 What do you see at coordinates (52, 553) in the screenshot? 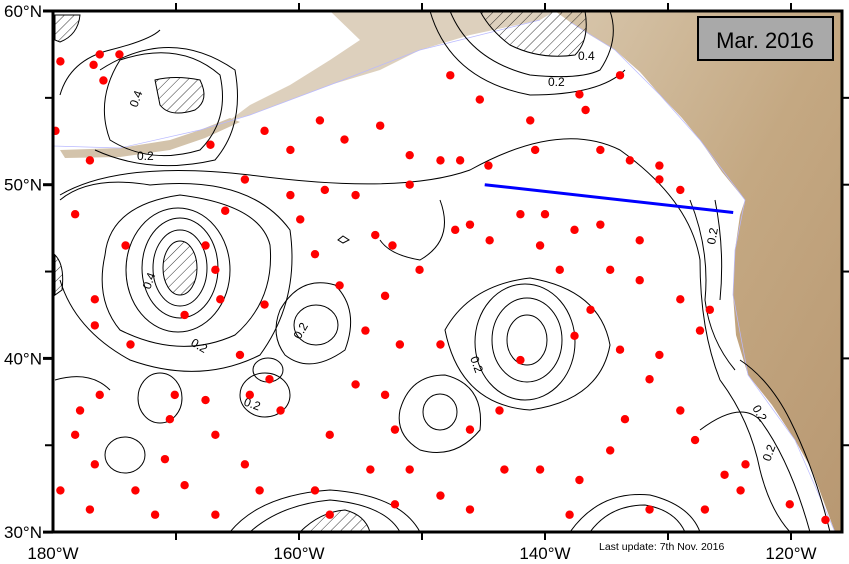
I see `x-tick-label: 180°W` at bounding box center [52, 553].